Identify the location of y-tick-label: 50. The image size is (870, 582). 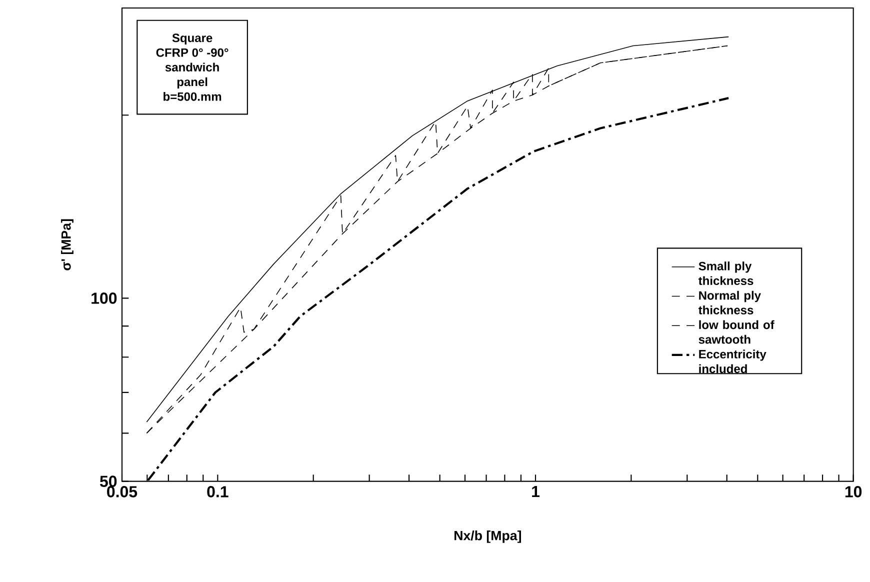
(108, 481).